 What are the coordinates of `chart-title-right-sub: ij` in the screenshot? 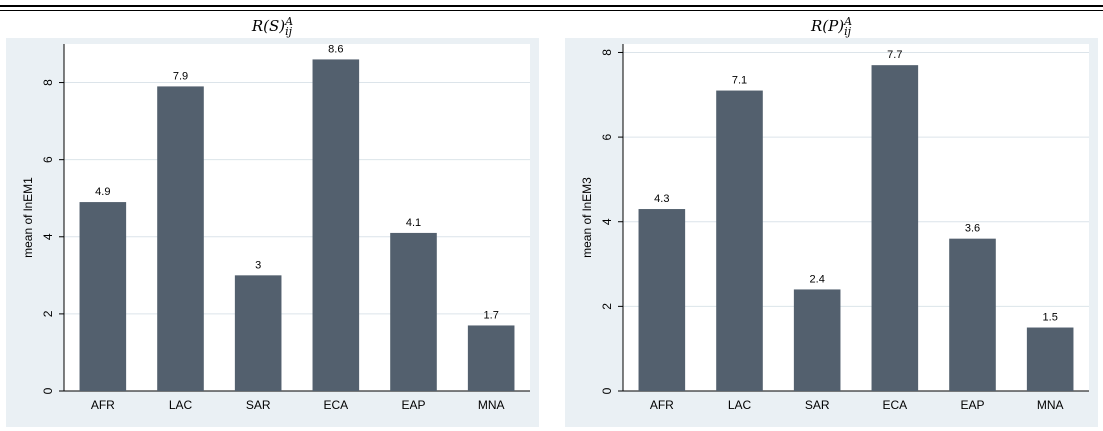 It's located at (847, 31).